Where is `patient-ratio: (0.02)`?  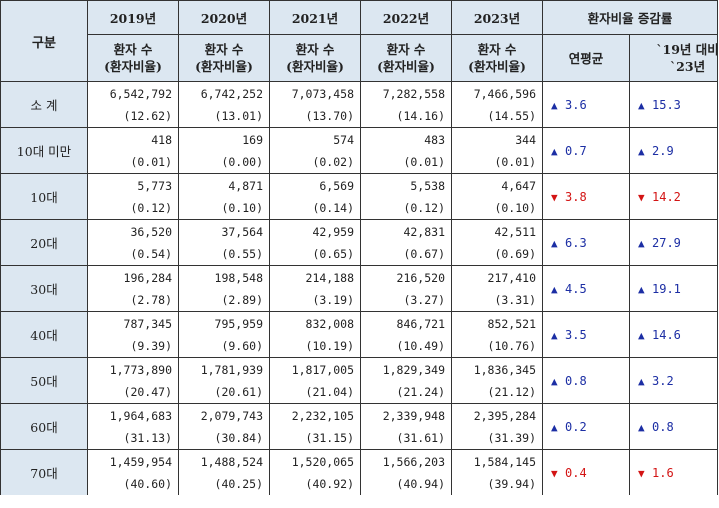 patient-ratio: (0.02) is located at coordinates (333, 161).